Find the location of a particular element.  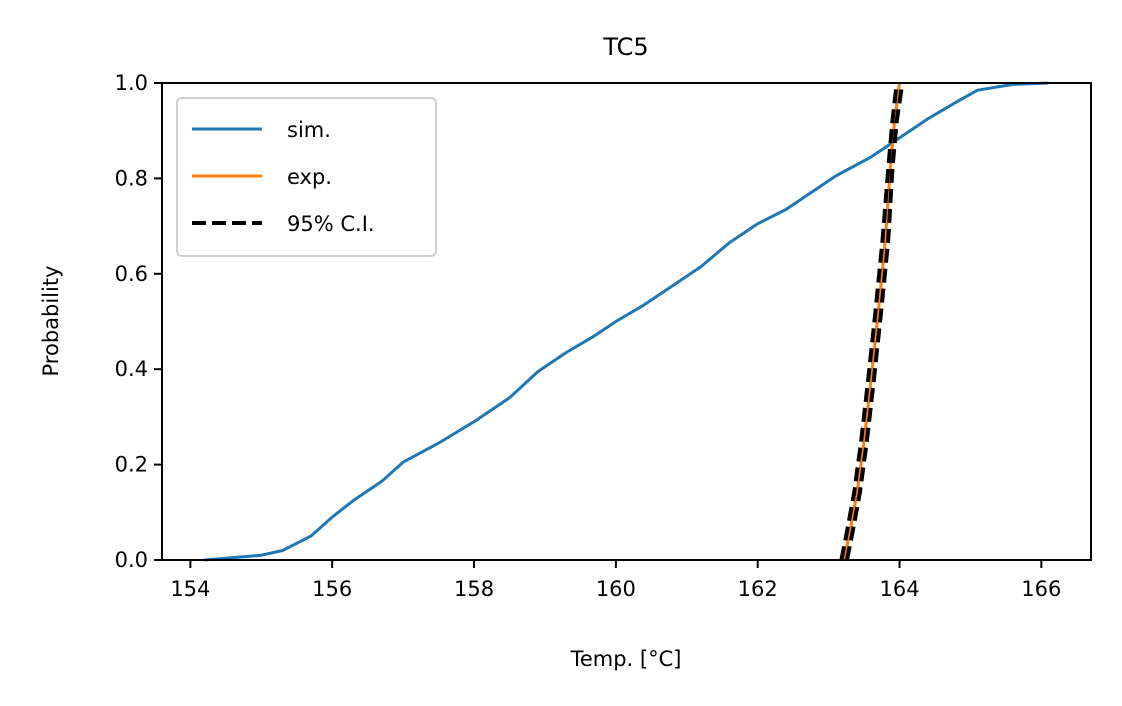

legend-label: exp. is located at coordinates (309, 177).